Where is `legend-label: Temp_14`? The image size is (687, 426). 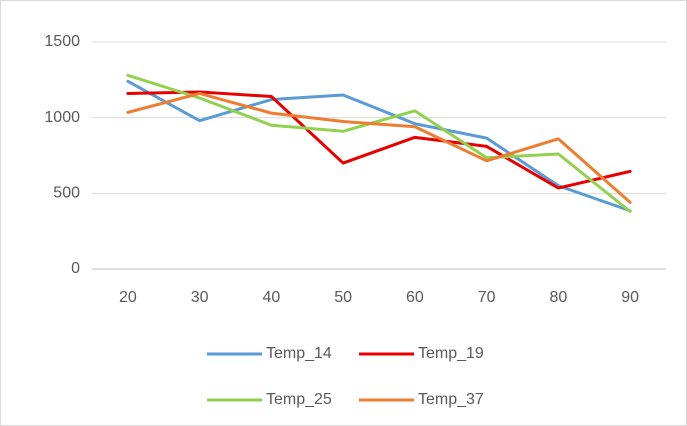 legend-label: Temp_14 is located at coordinates (299, 353).